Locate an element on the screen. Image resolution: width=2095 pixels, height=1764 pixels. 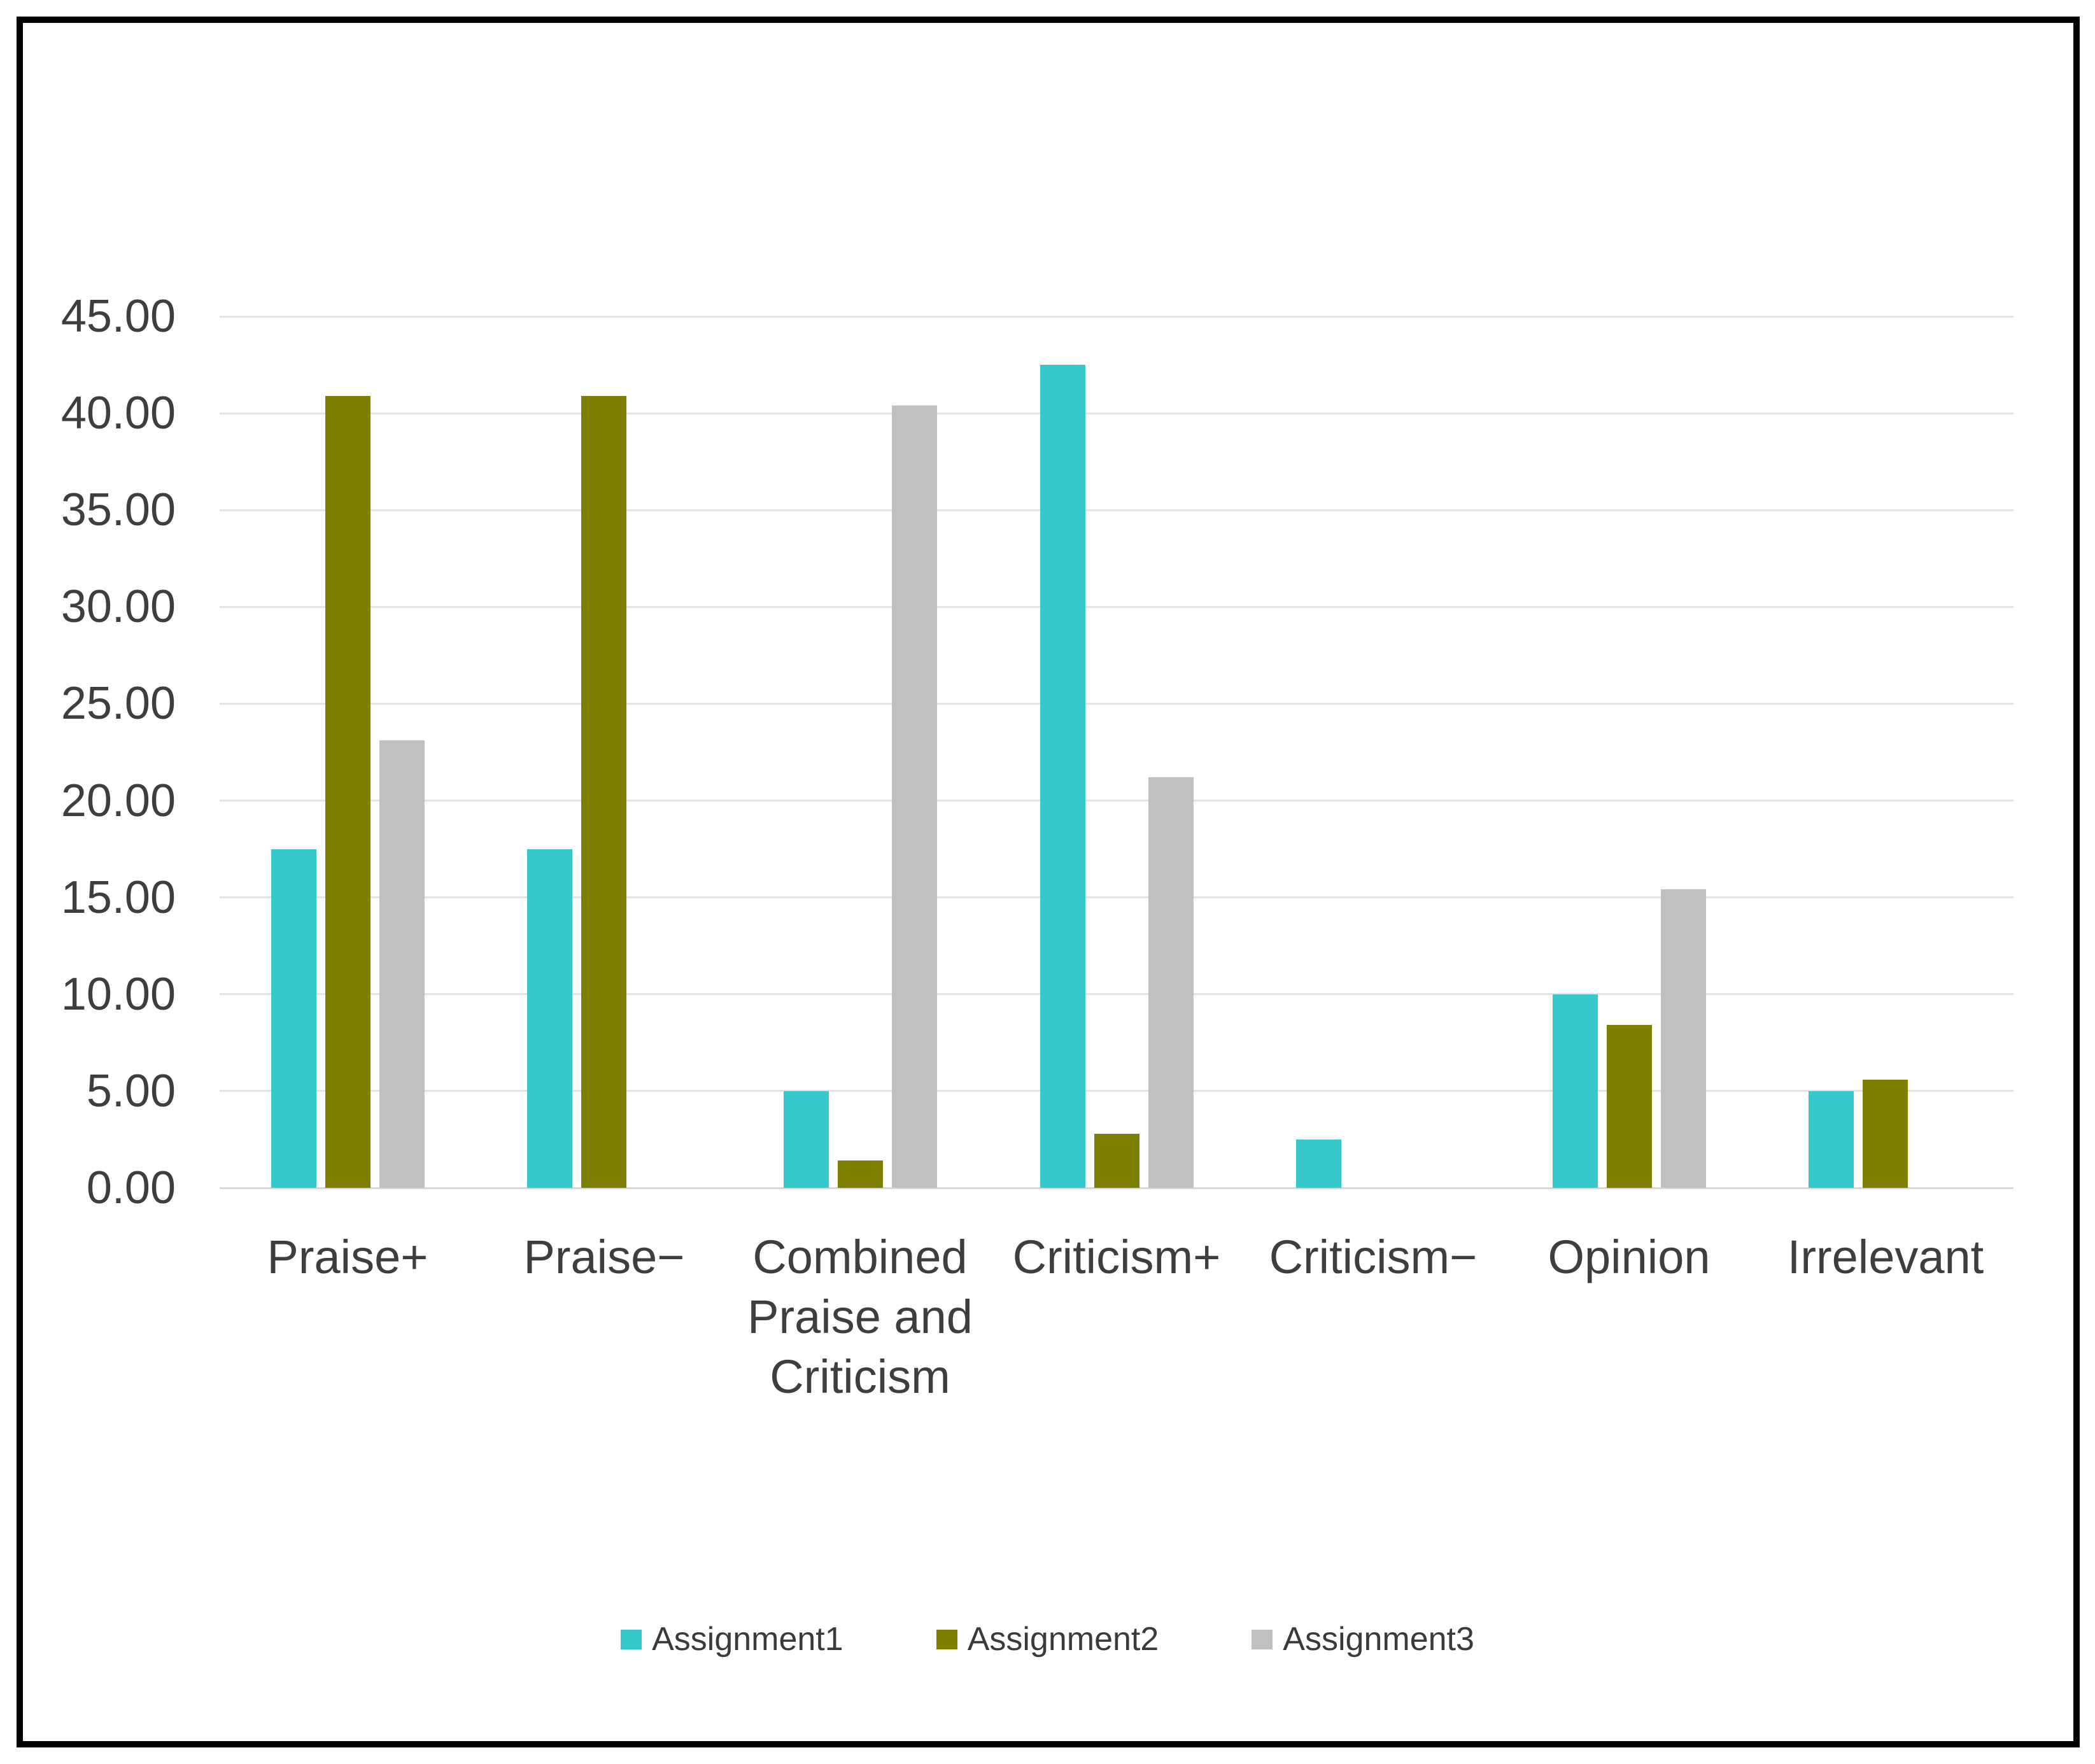
bar-assignment2-irrelevant is located at coordinates (1885, 1134).